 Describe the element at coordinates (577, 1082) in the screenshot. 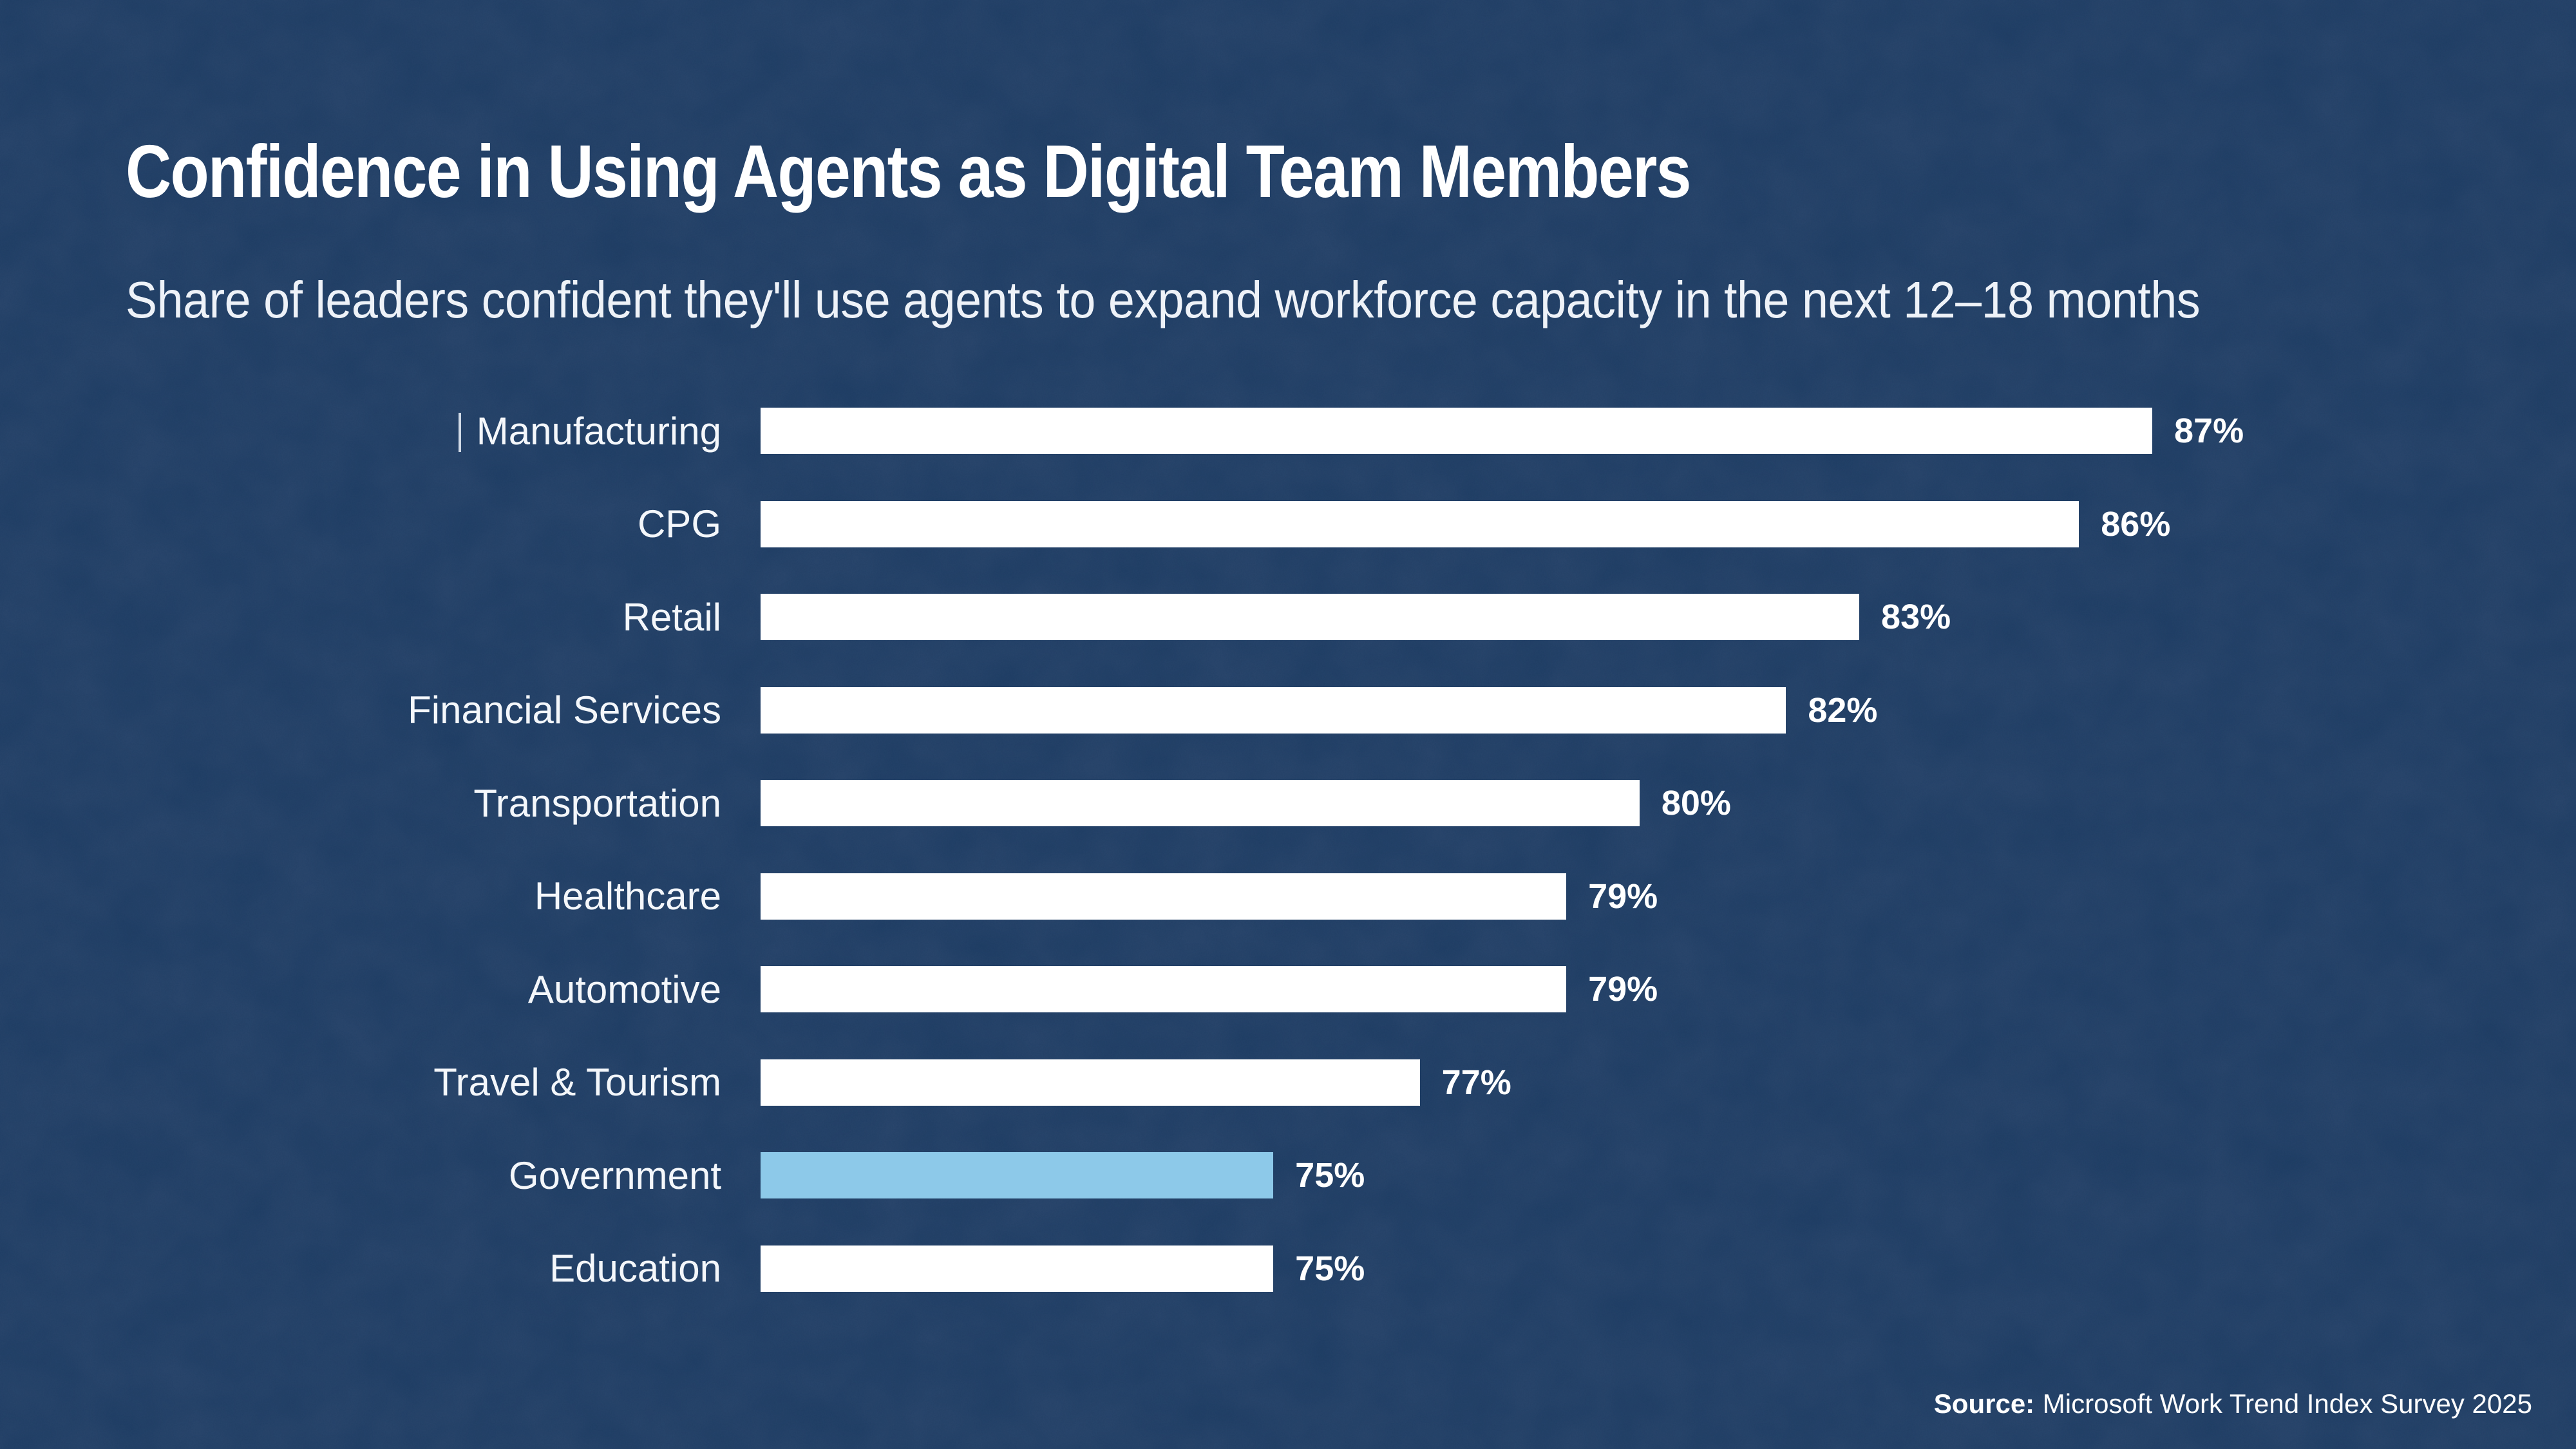

I see `category-label-travel-tourism: Travel & Tourism` at that location.